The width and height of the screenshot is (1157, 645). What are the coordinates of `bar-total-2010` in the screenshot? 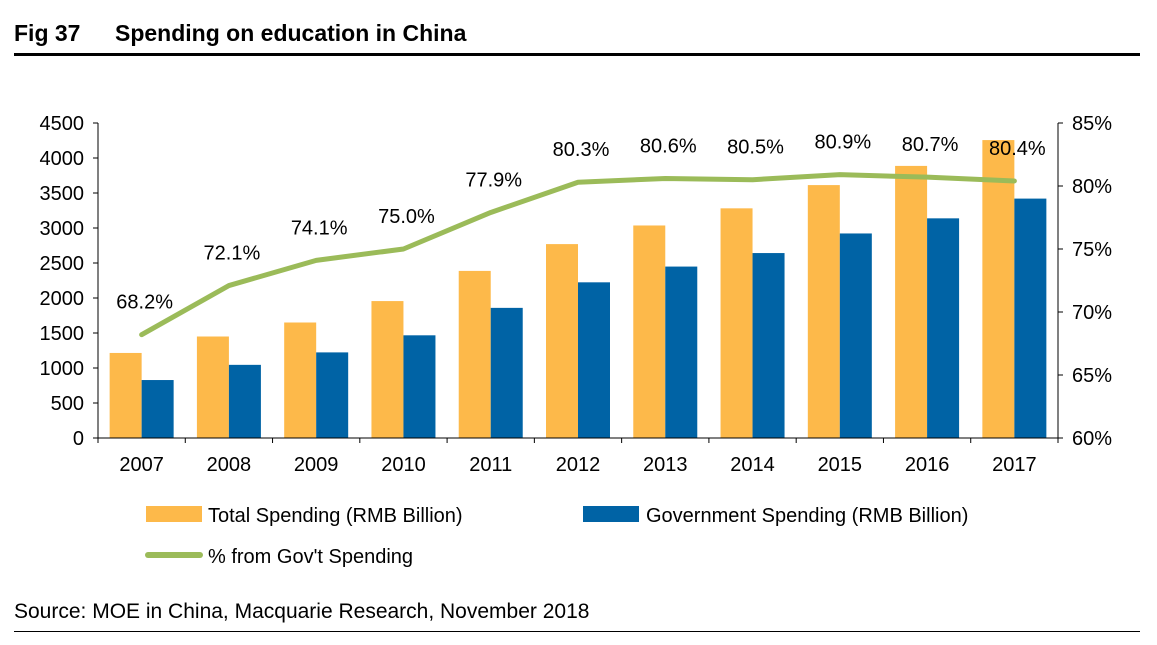 It's located at (387, 369).